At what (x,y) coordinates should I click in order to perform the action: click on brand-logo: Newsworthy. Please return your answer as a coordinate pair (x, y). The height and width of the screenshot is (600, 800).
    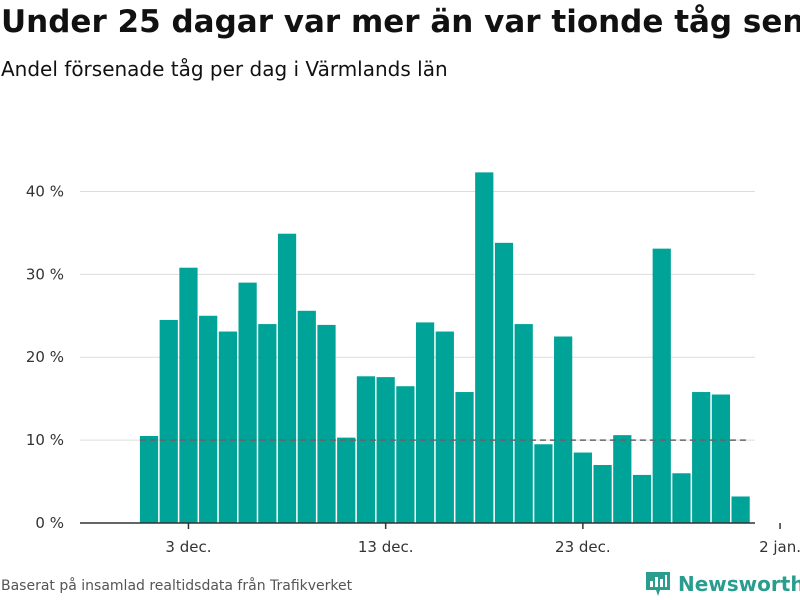
    Looking at the image, I should click on (722, 584).